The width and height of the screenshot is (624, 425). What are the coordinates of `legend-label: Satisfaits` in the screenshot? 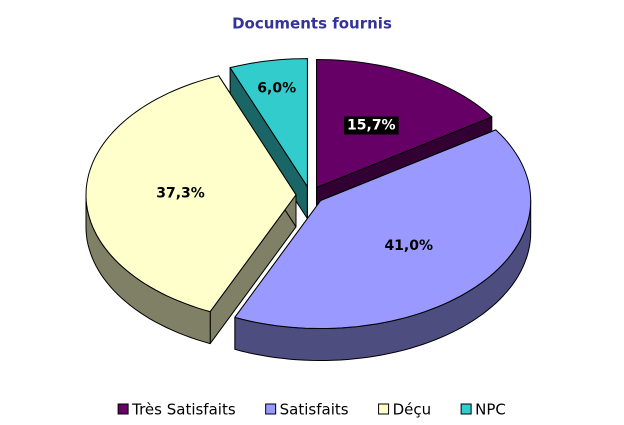 It's located at (314, 410).